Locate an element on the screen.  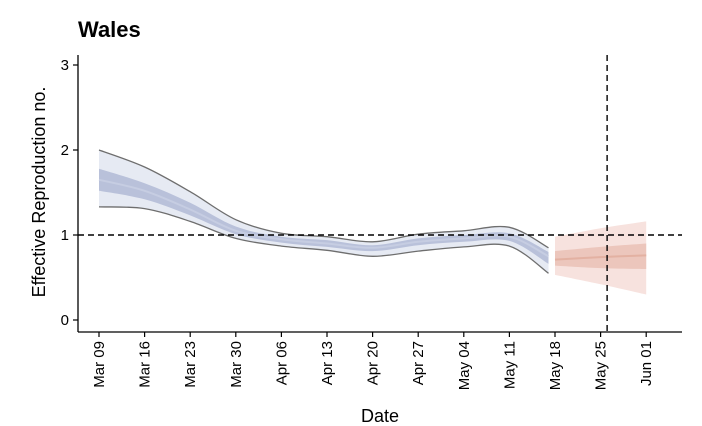
y-tick-label: 3 is located at coordinates (65, 65).